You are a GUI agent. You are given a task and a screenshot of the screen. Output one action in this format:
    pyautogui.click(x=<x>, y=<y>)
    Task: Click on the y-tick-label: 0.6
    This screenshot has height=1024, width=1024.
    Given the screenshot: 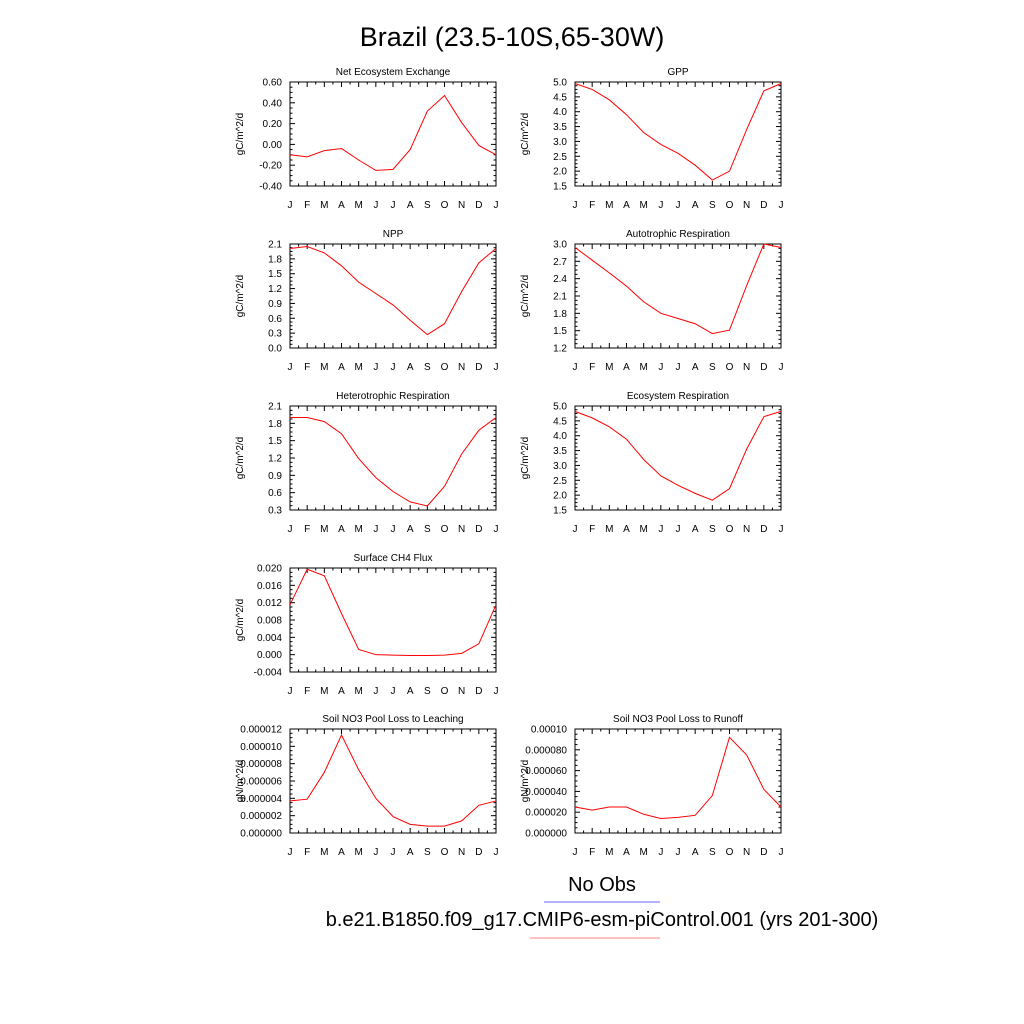 What is the action you would take?
    pyautogui.click(x=275, y=319)
    